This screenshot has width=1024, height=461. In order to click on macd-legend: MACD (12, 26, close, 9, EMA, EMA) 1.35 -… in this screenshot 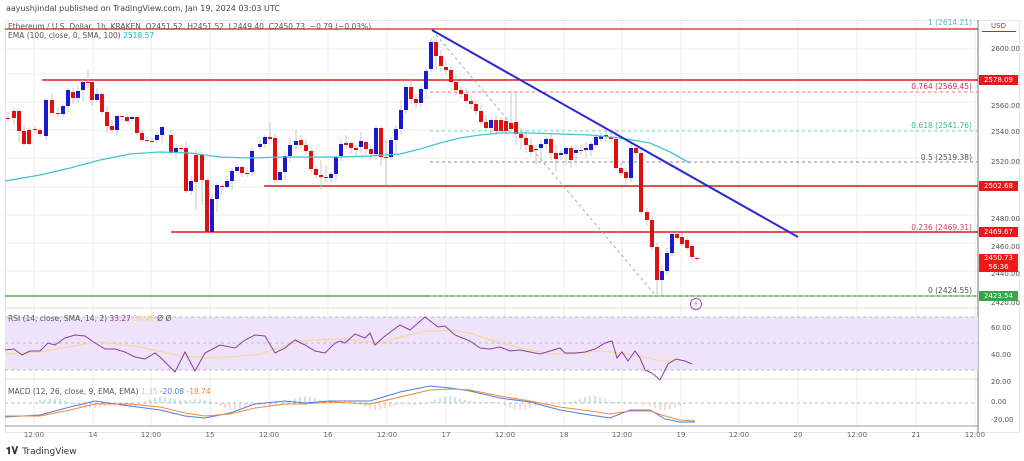, I will do `click(109, 391)`.